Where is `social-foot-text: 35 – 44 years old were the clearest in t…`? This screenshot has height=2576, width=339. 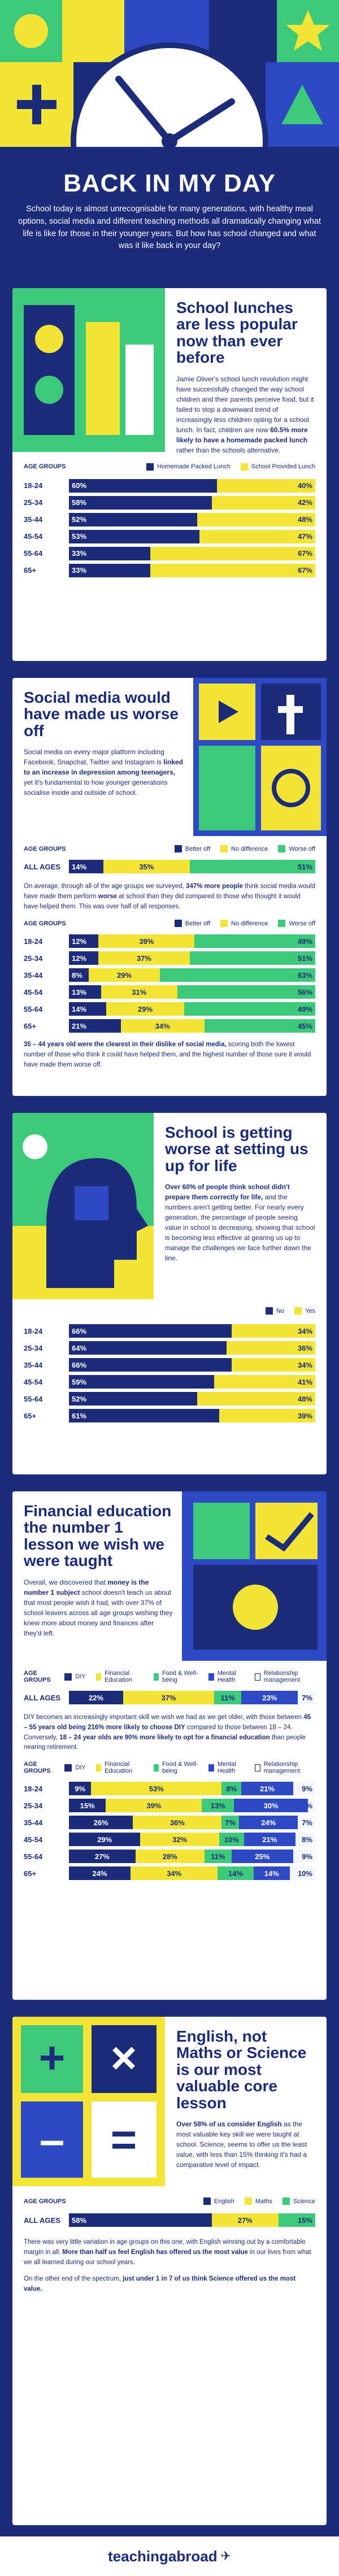
social-foot-text: 35 – 44 years old were the clearest in t… is located at coordinates (167, 1055).